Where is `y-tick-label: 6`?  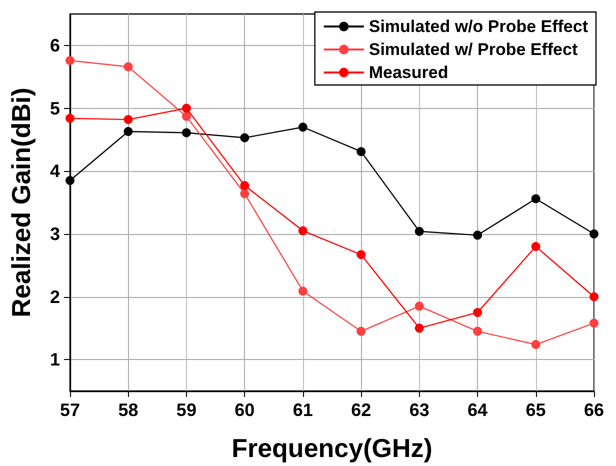 y-tick-label: 6 is located at coordinates (55, 45).